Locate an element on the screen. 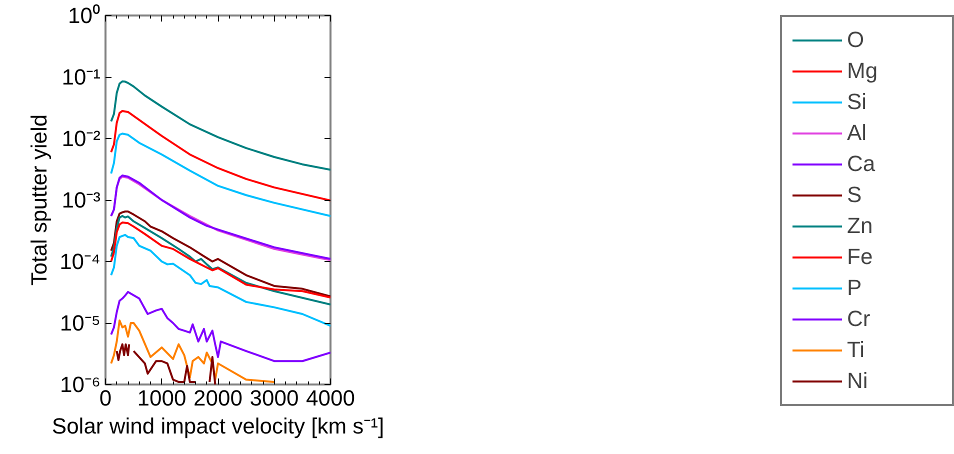 This screenshot has height=454, width=954. legend-label: P is located at coordinates (855, 288).